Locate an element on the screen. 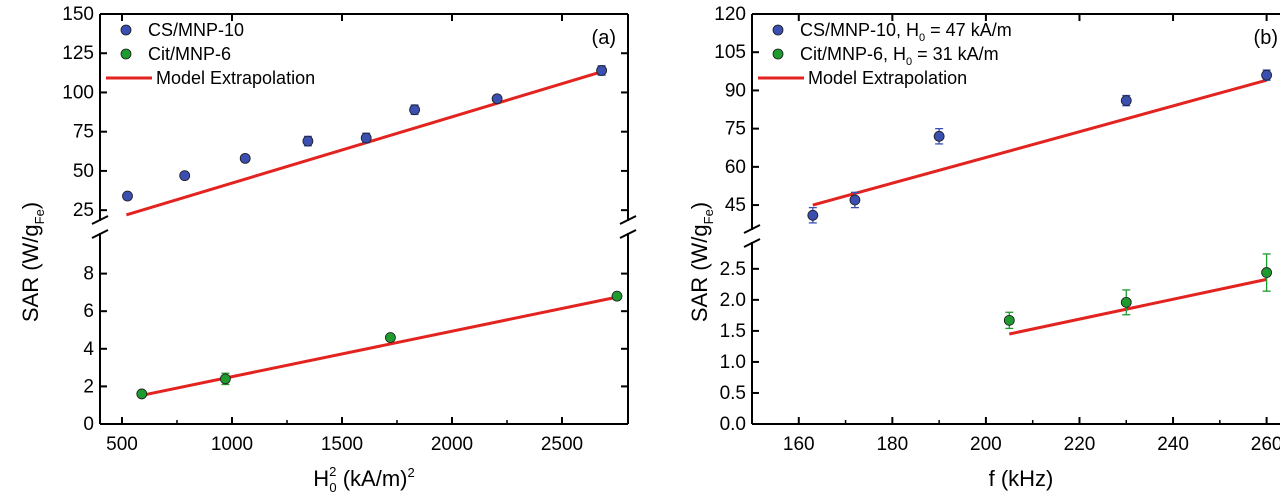 The width and height of the screenshot is (1280, 498). y-tick-label-upper: 120 is located at coordinates (730, 14).